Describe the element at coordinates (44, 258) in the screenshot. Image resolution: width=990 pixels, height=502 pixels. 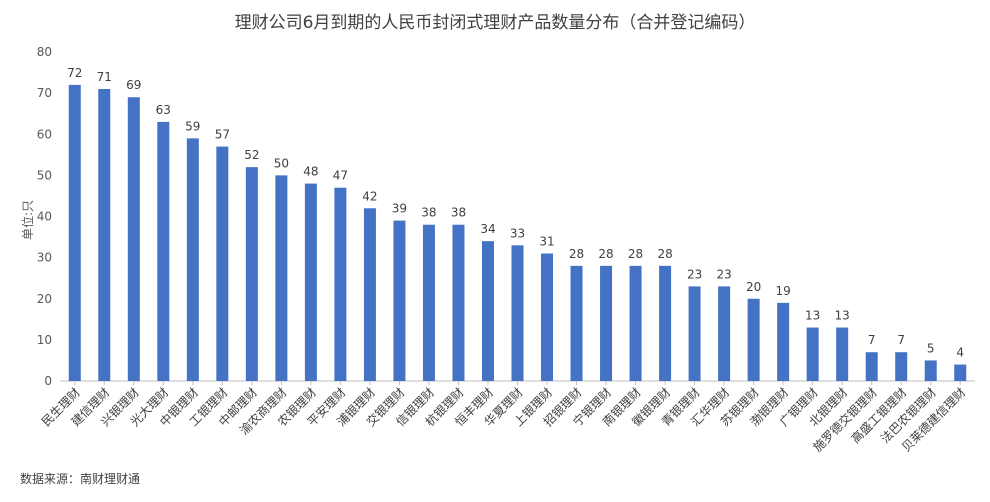
I see `y-tick-label: 30` at that location.